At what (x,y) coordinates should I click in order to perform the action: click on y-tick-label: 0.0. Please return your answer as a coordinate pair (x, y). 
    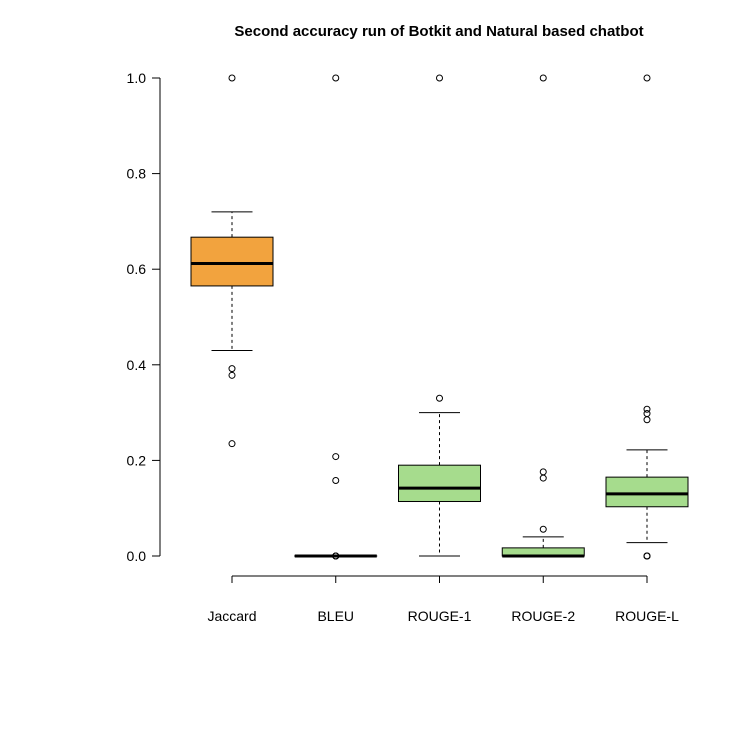
    Looking at the image, I should click on (137, 556).